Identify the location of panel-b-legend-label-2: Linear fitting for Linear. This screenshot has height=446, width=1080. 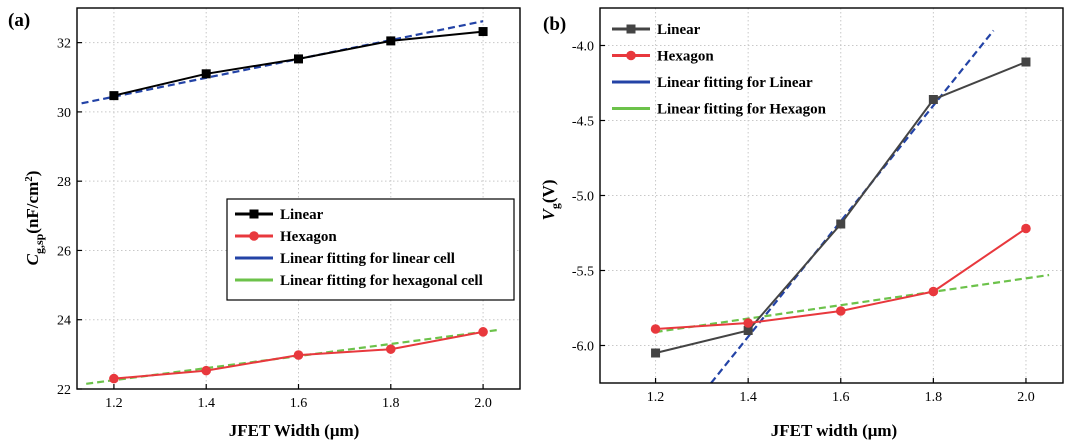
(735, 83).